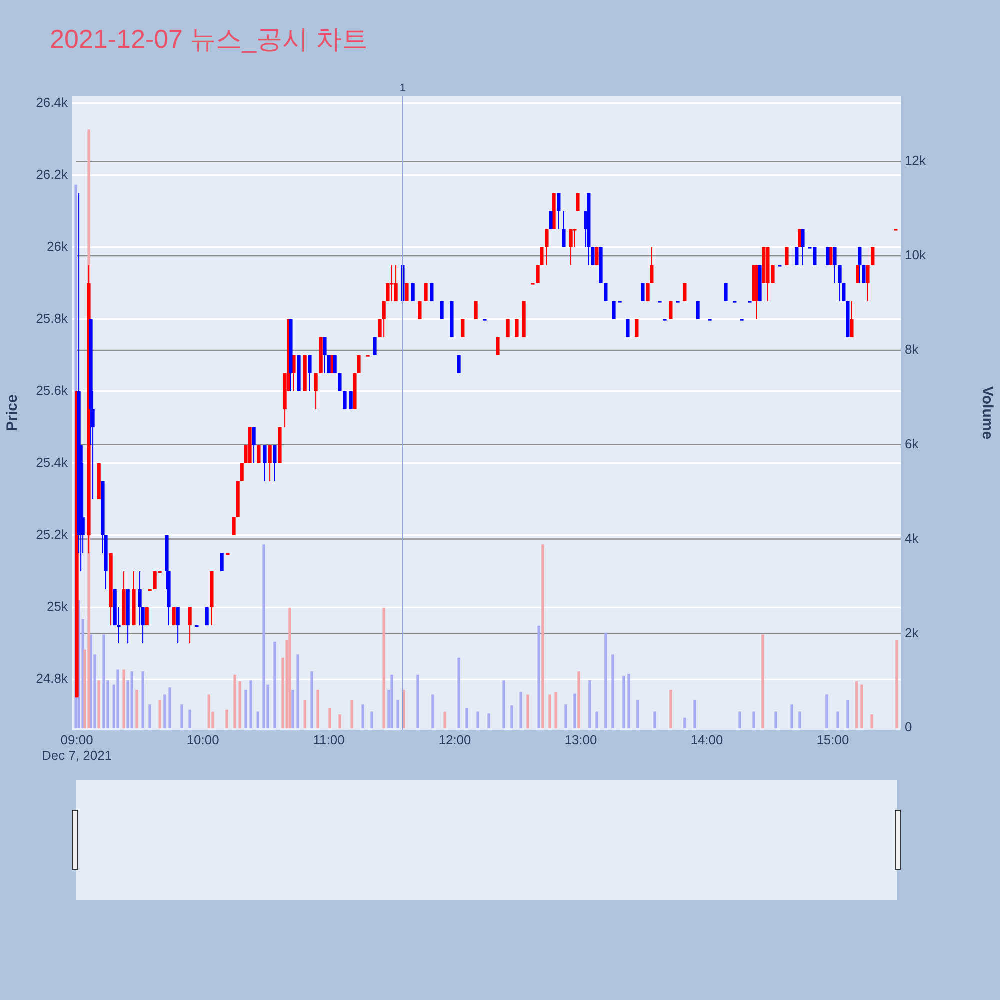 The image size is (1000, 1000). What do you see at coordinates (52, 318) in the screenshot?
I see `y-tick-label: 25.8k` at bounding box center [52, 318].